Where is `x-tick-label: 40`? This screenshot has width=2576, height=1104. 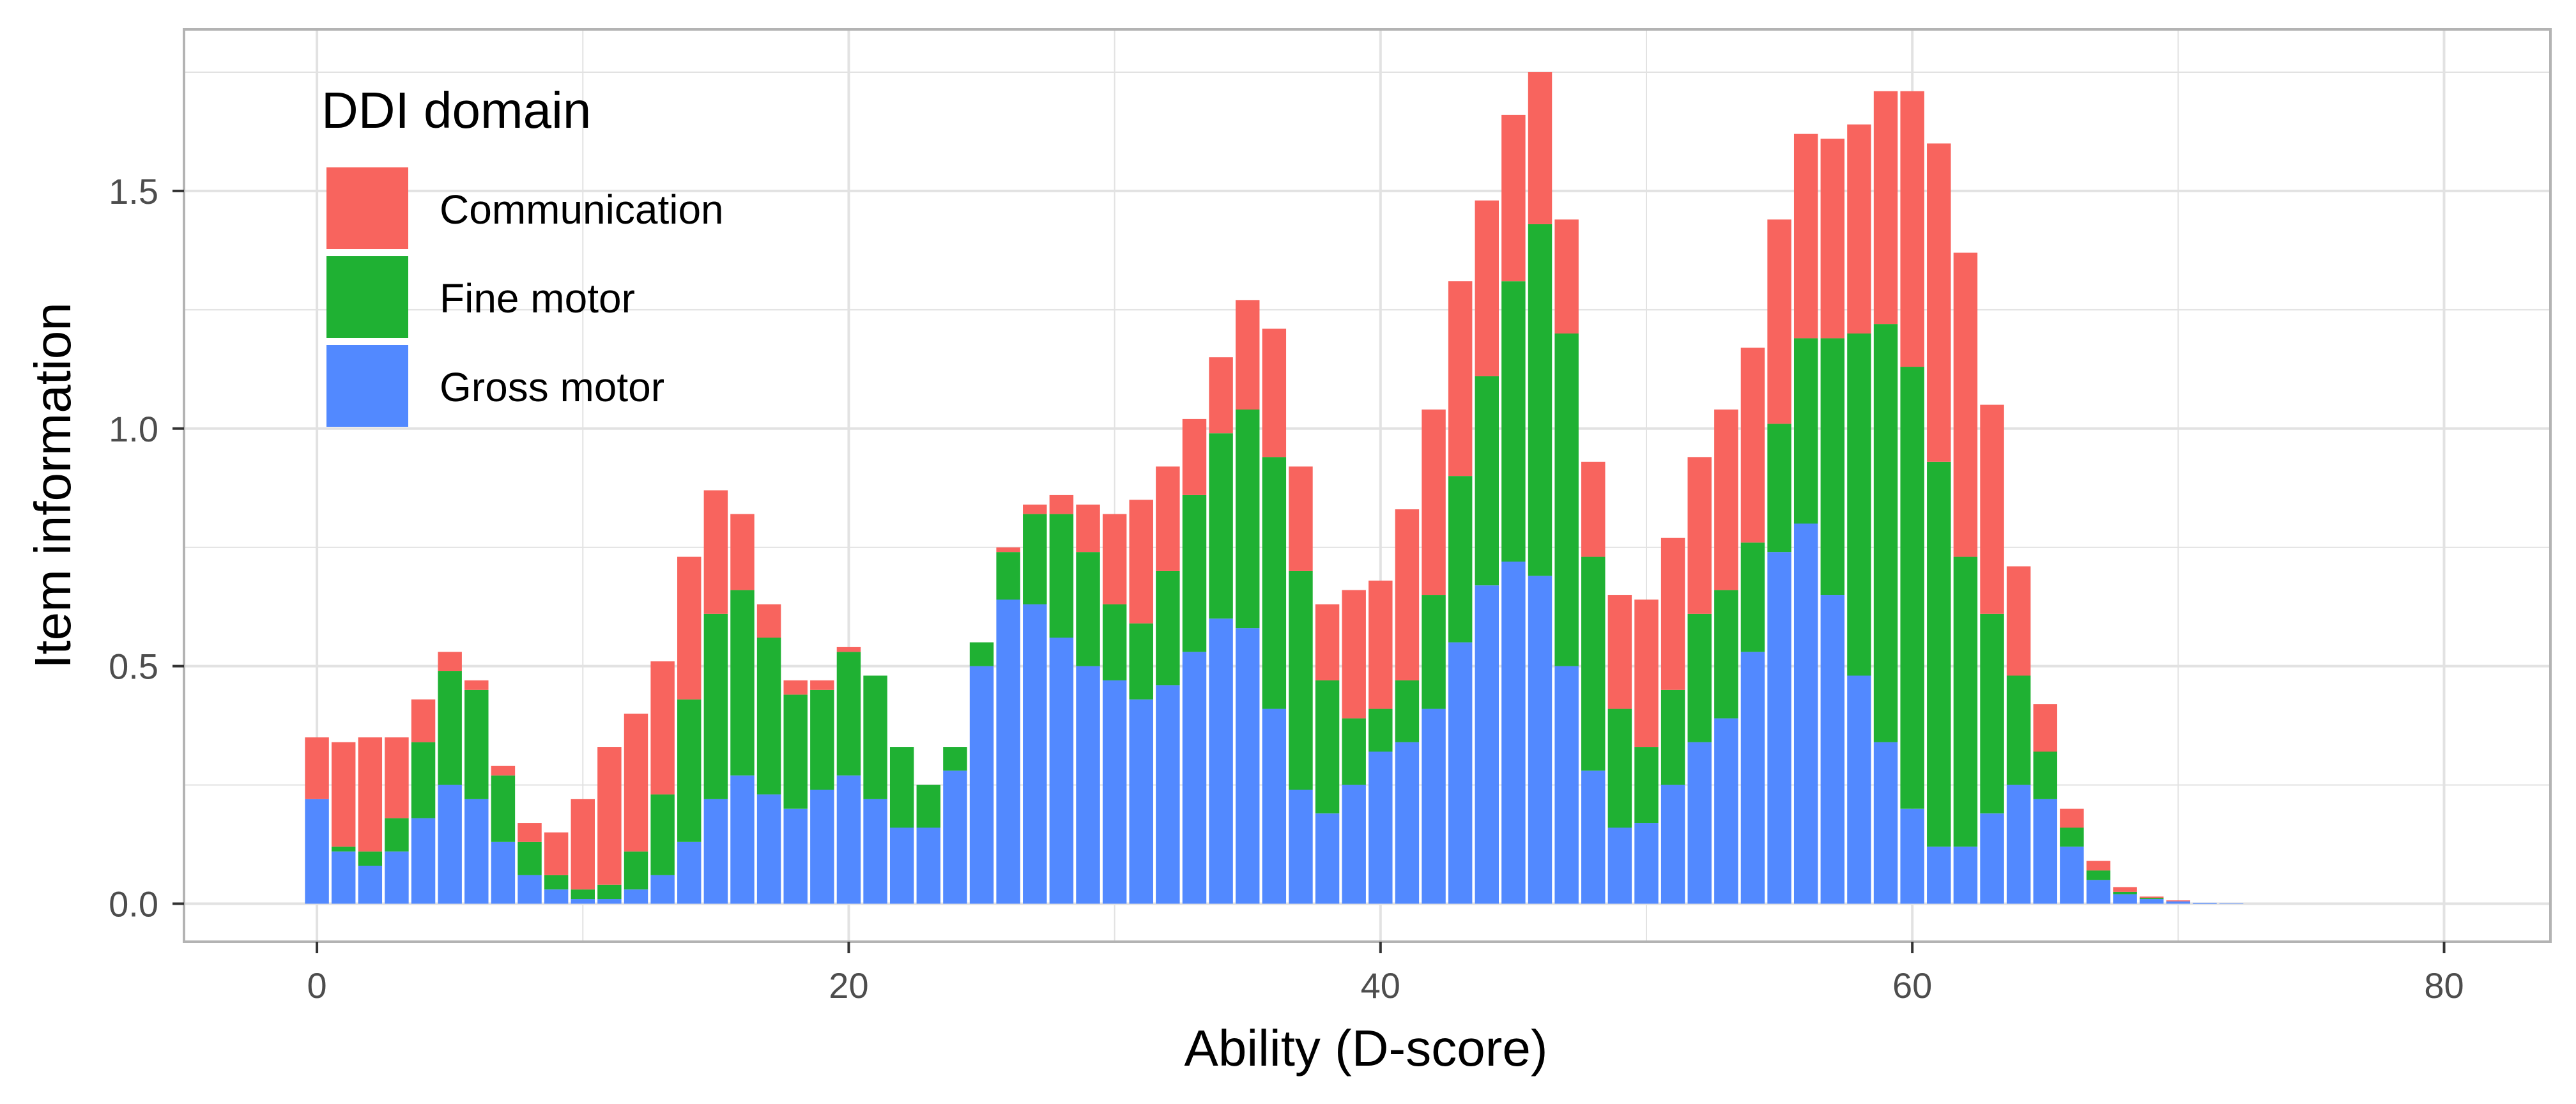 x-tick-label: 40 is located at coordinates (1380, 985).